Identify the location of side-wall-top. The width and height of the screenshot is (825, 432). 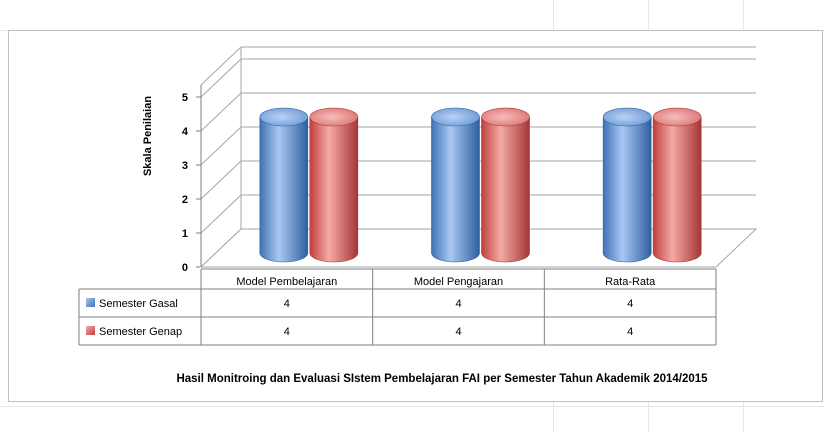
(221, 66).